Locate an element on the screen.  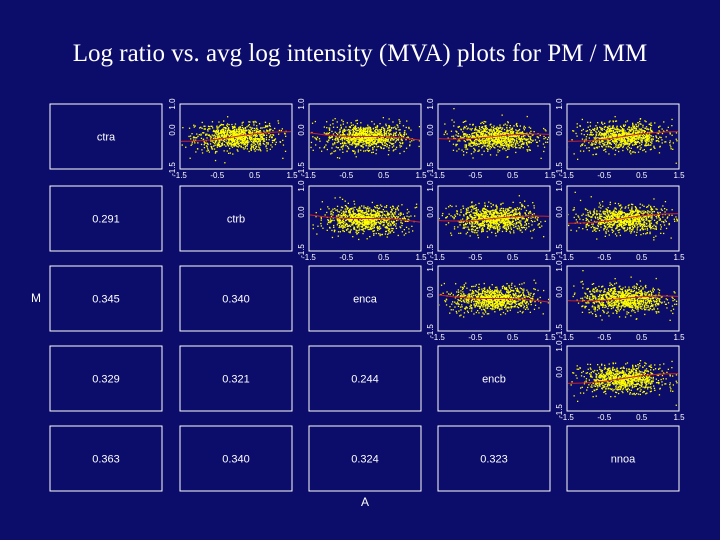
panel-frame-r5-c2 is located at coordinates (236, 458).